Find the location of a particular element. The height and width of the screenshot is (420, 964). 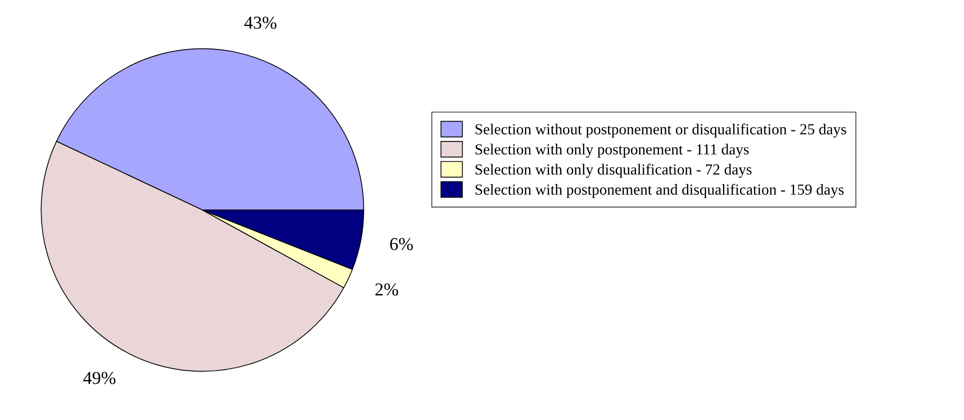

legend-label: Selection without postponement or disqualification - 25 days is located at coordinates (661, 131).